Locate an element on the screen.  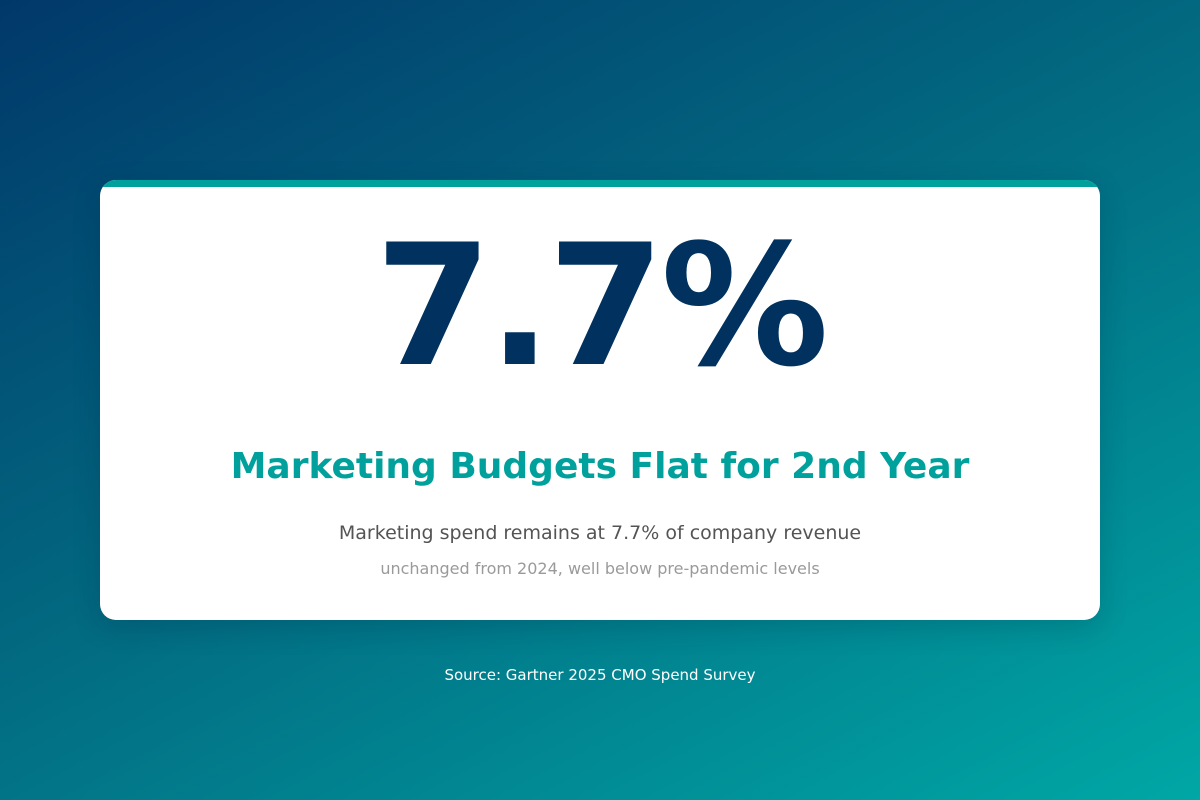
card-accent-bar is located at coordinates (600, 183).